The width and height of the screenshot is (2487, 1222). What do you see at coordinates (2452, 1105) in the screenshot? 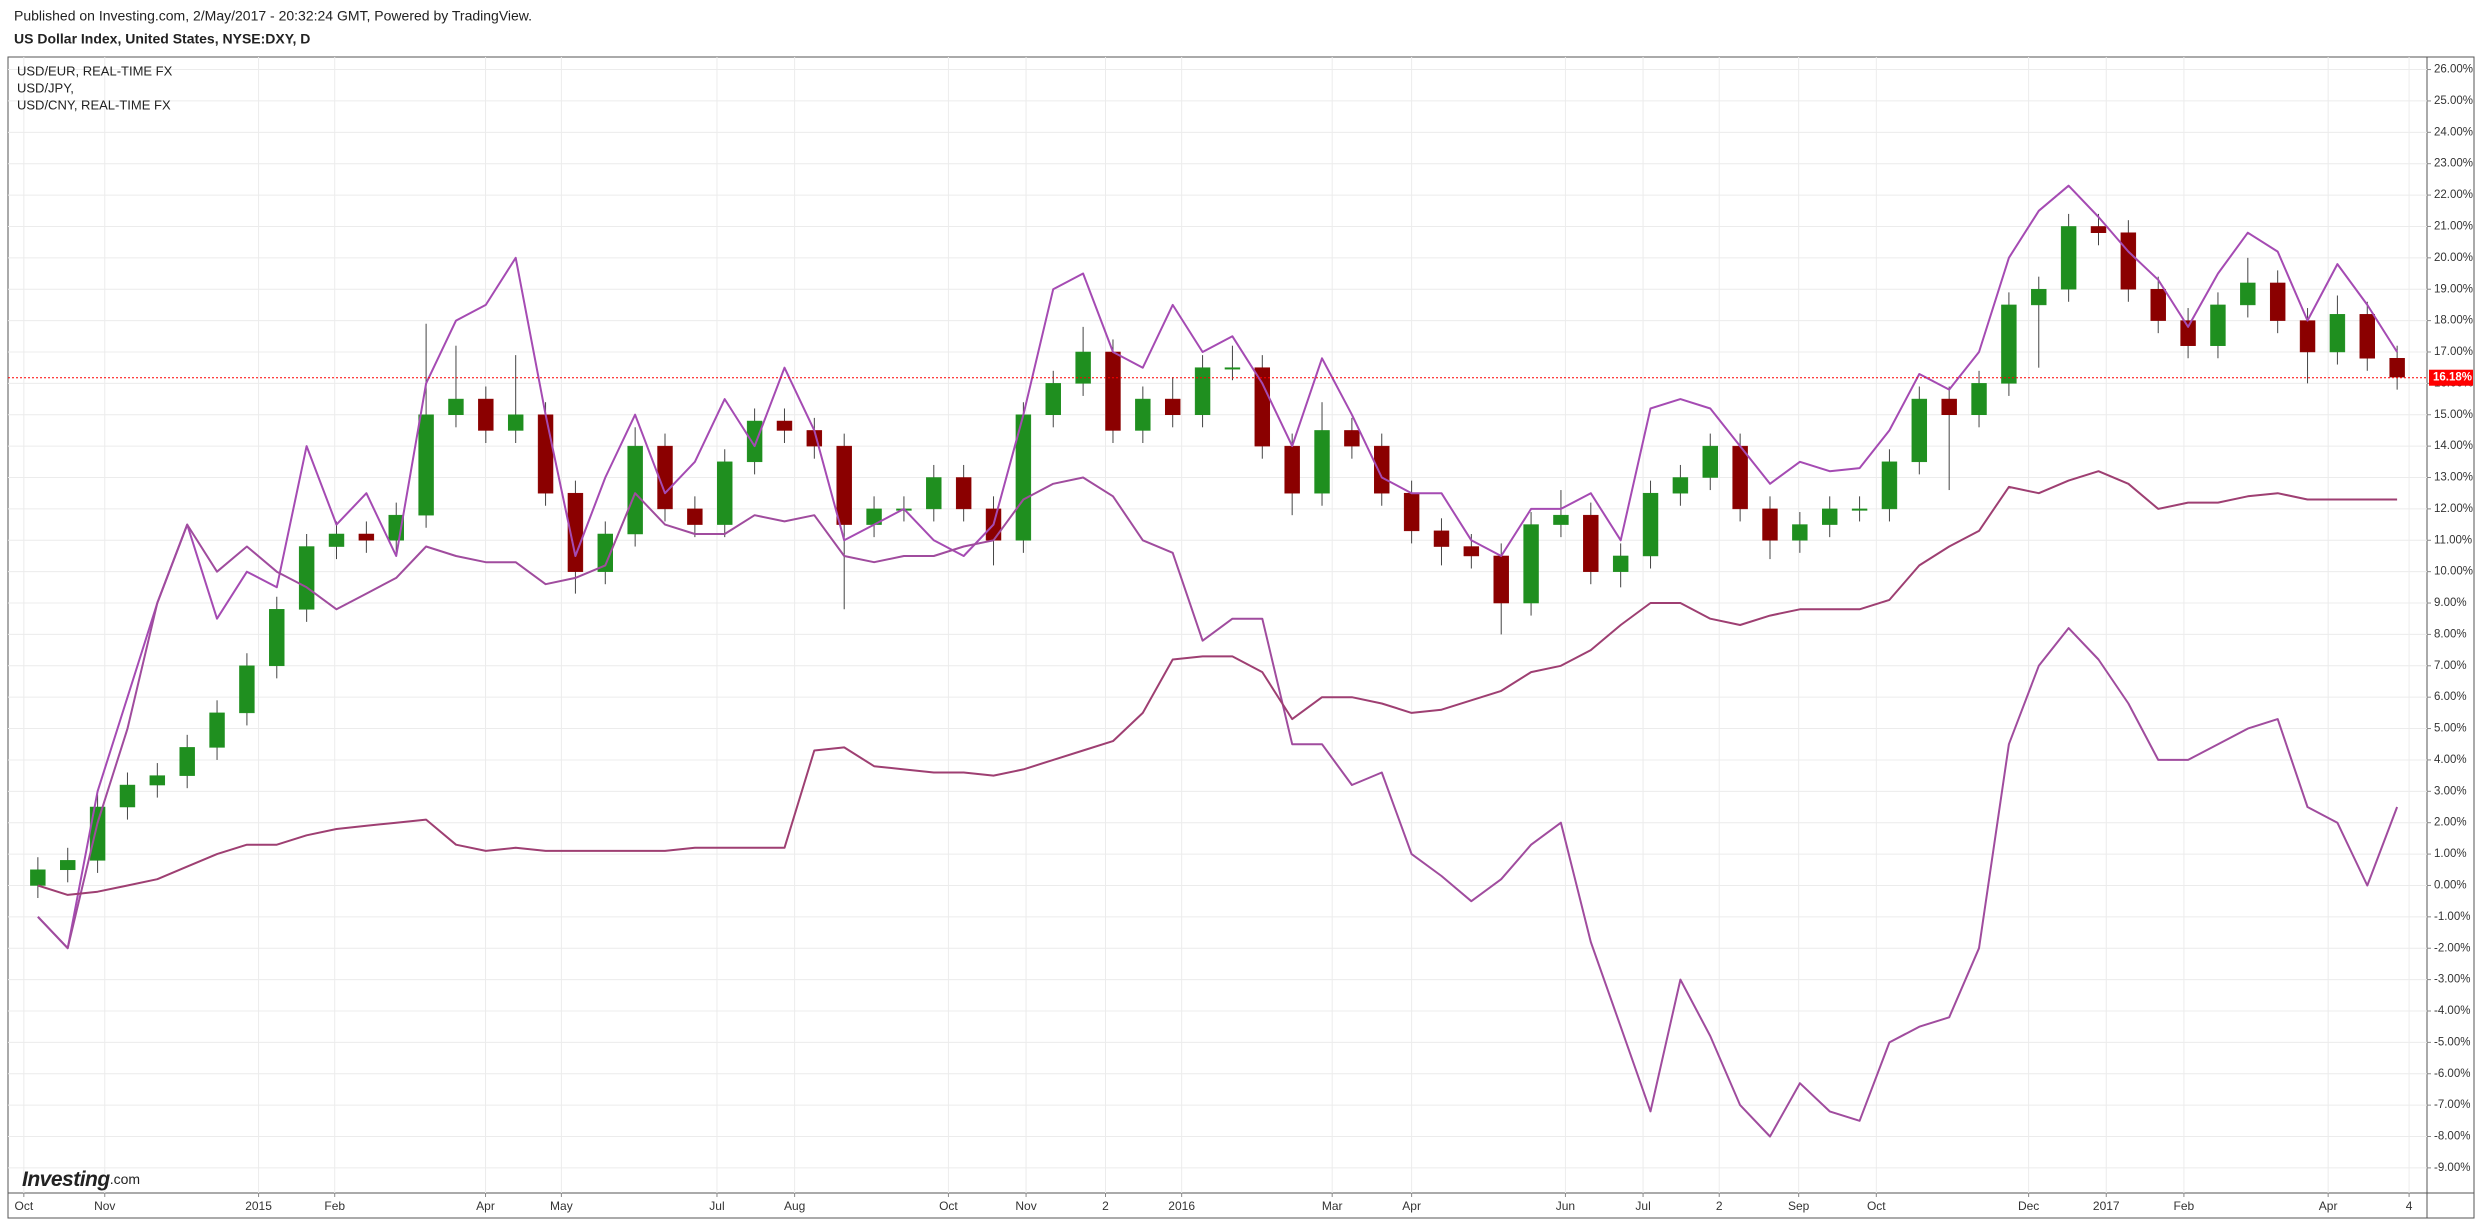
I see `y-tick-label: -7.00%` at bounding box center [2452, 1105].